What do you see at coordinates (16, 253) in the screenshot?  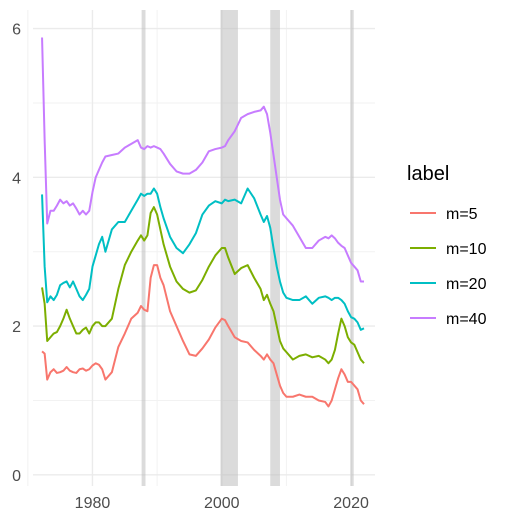 I see `y-axis-tick-labels: 0 2 4 6` at bounding box center [16, 253].